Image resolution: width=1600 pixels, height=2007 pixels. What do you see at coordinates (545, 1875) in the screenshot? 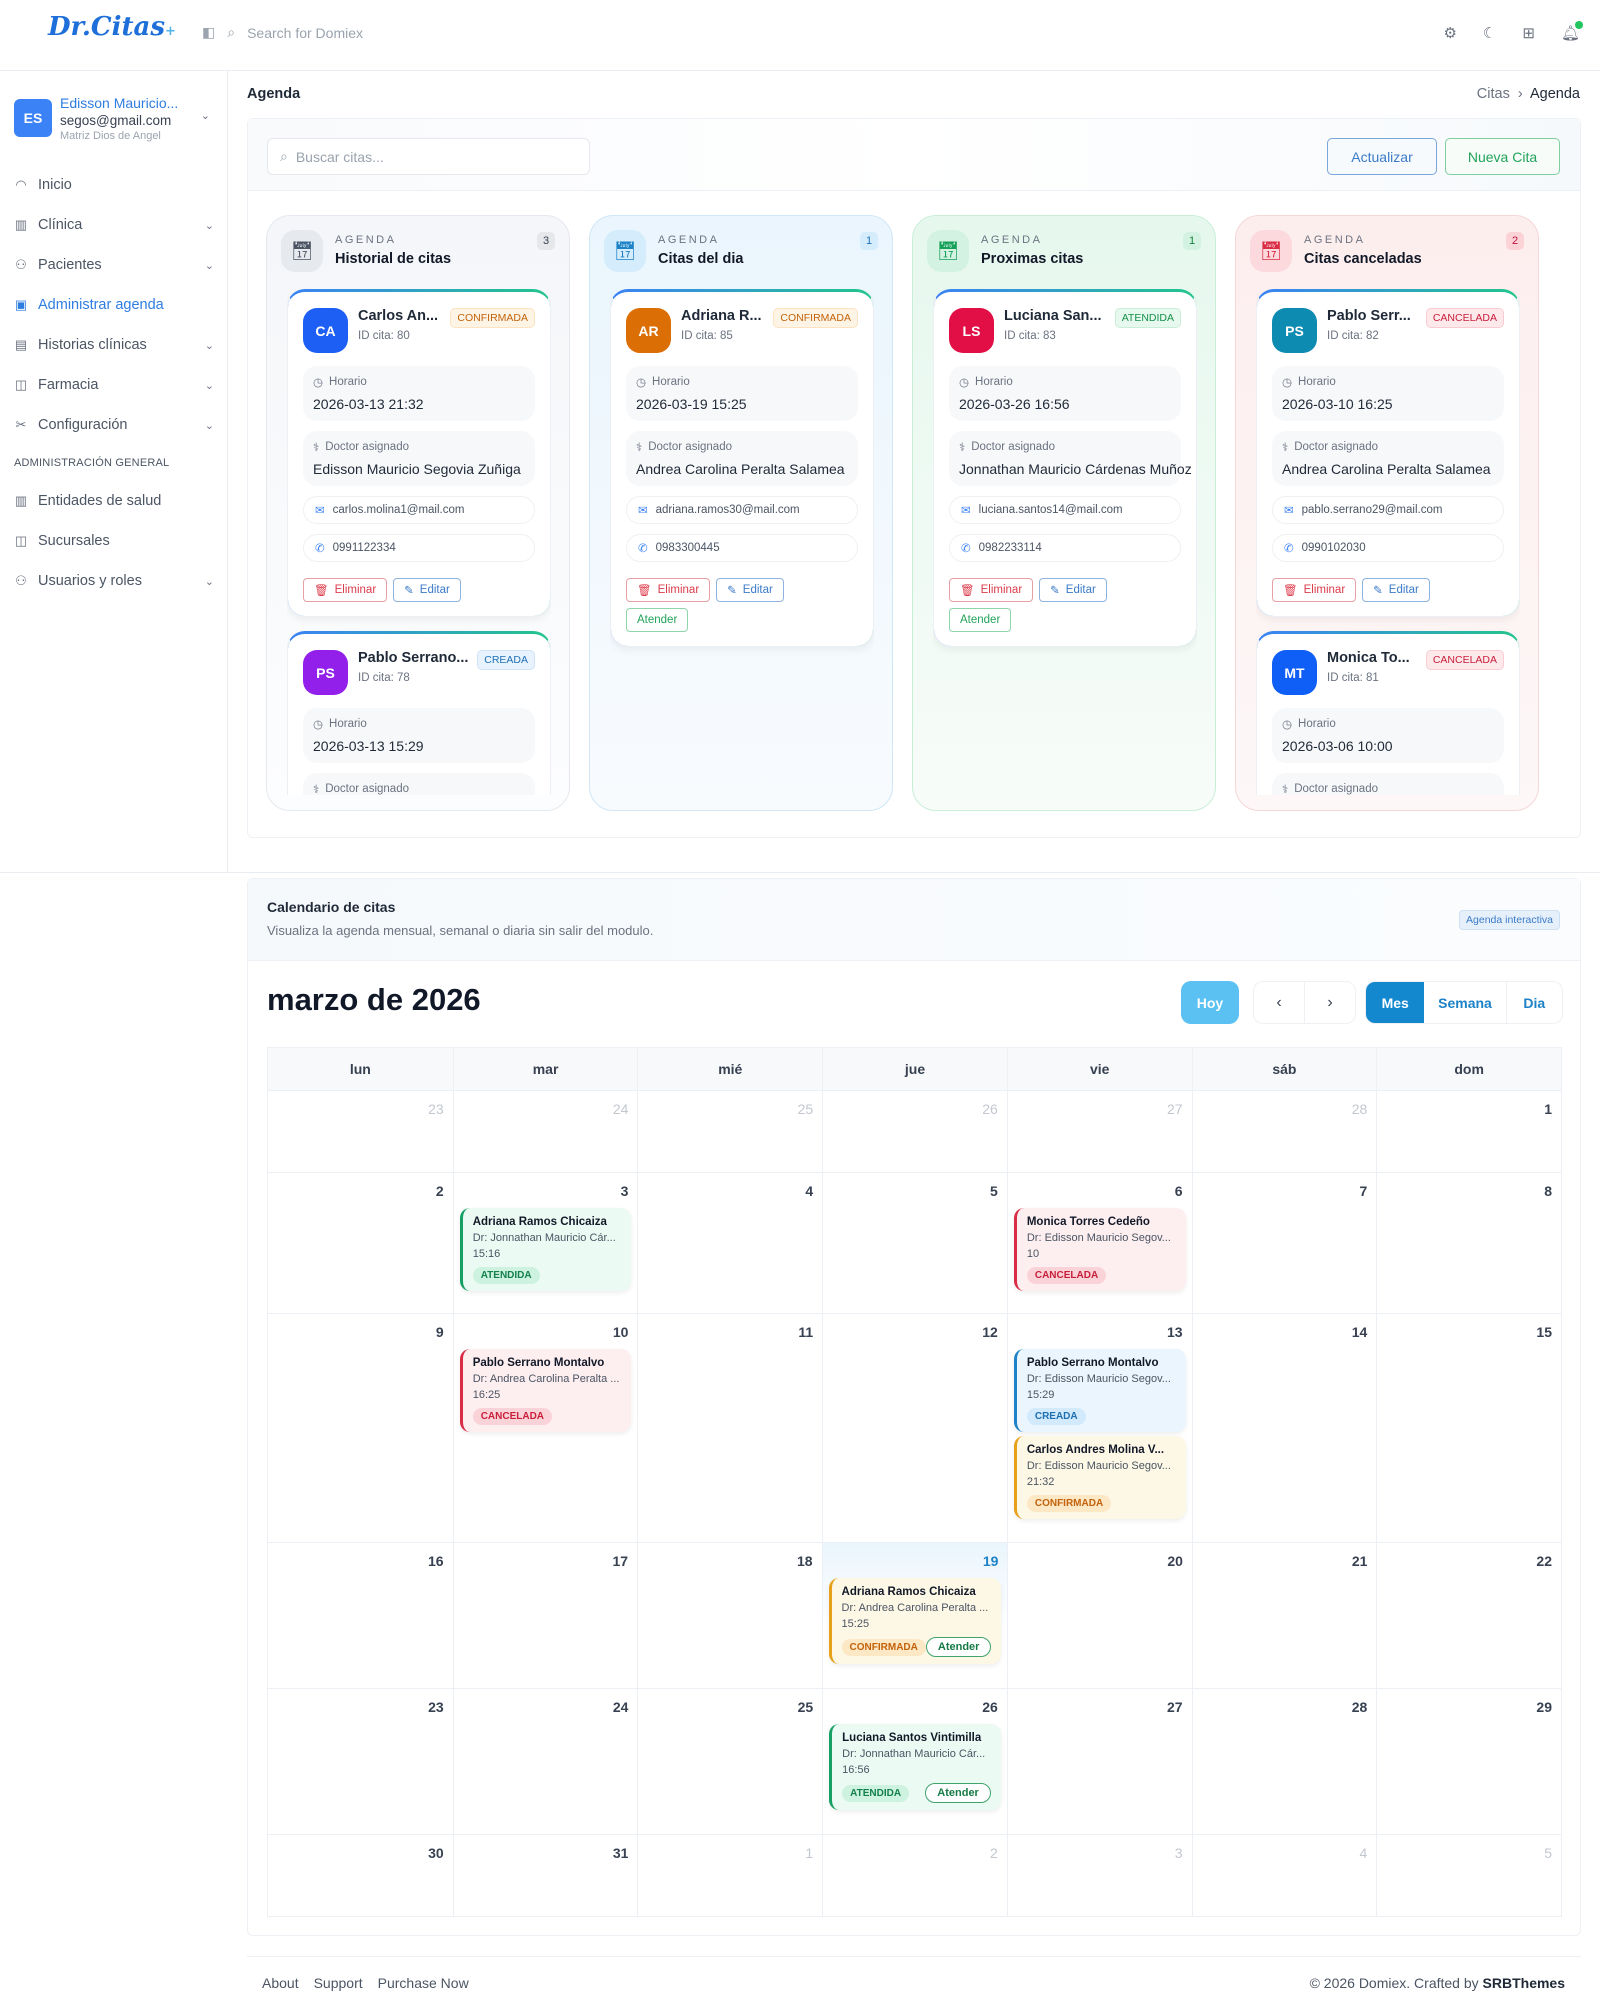
I see `calendar-day-cell: 31` at bounding box center [545, 1875].